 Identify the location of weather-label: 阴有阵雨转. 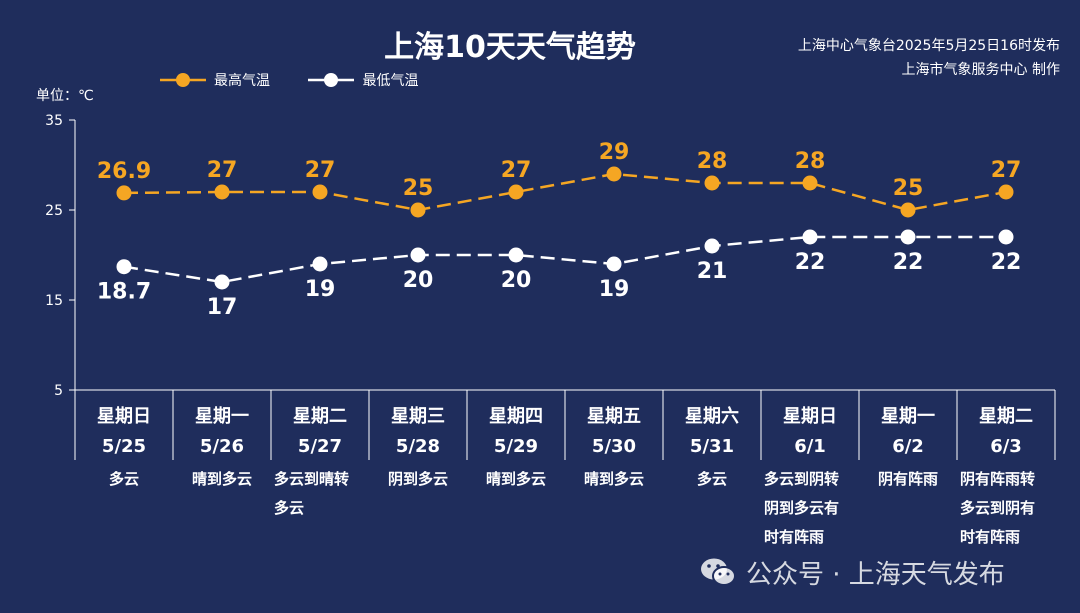
(997, 479).